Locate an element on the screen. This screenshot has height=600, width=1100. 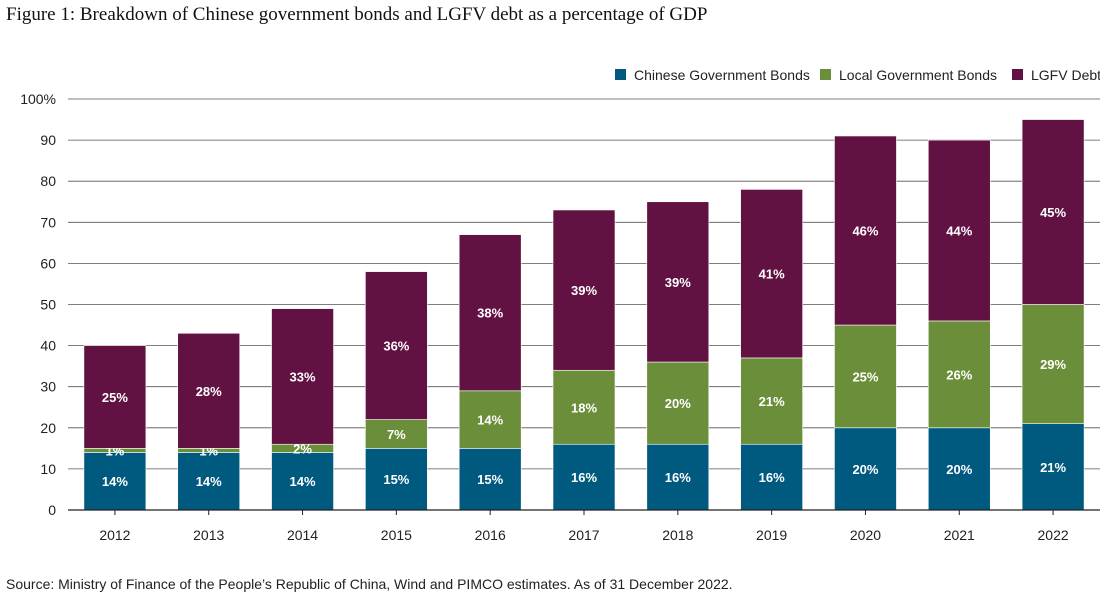
bar-data-label: 26% is located at coordinates (959, 374).